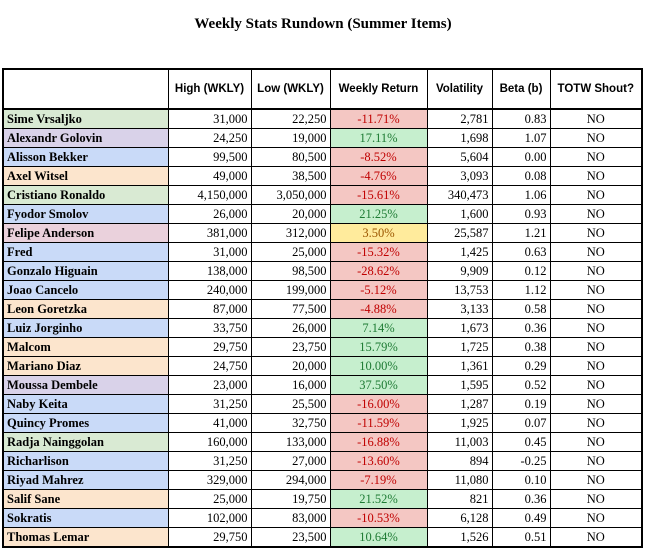 This screenshot has width=646, height=555. What do you see at coordinates (378, 138) in the screenshot?
I see `weekly-return-cell: 17.11%` at bounding box center [378, 138].